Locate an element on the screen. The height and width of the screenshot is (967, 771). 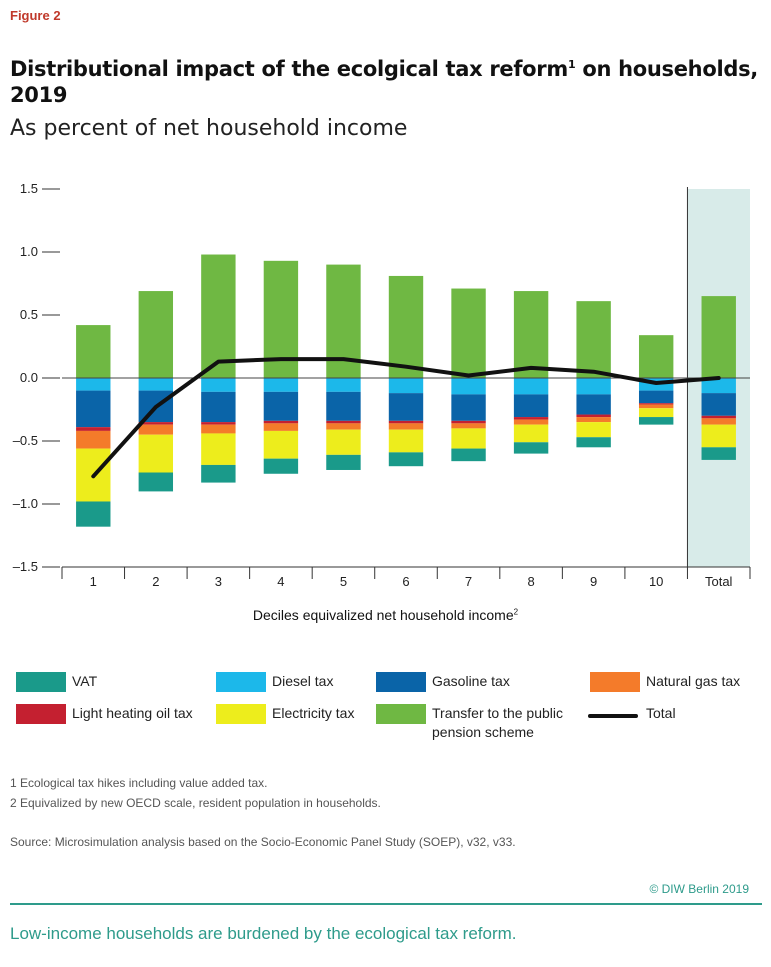
legend-item-natural-gas: Natural gas tax is located at coordinates (665, 682).